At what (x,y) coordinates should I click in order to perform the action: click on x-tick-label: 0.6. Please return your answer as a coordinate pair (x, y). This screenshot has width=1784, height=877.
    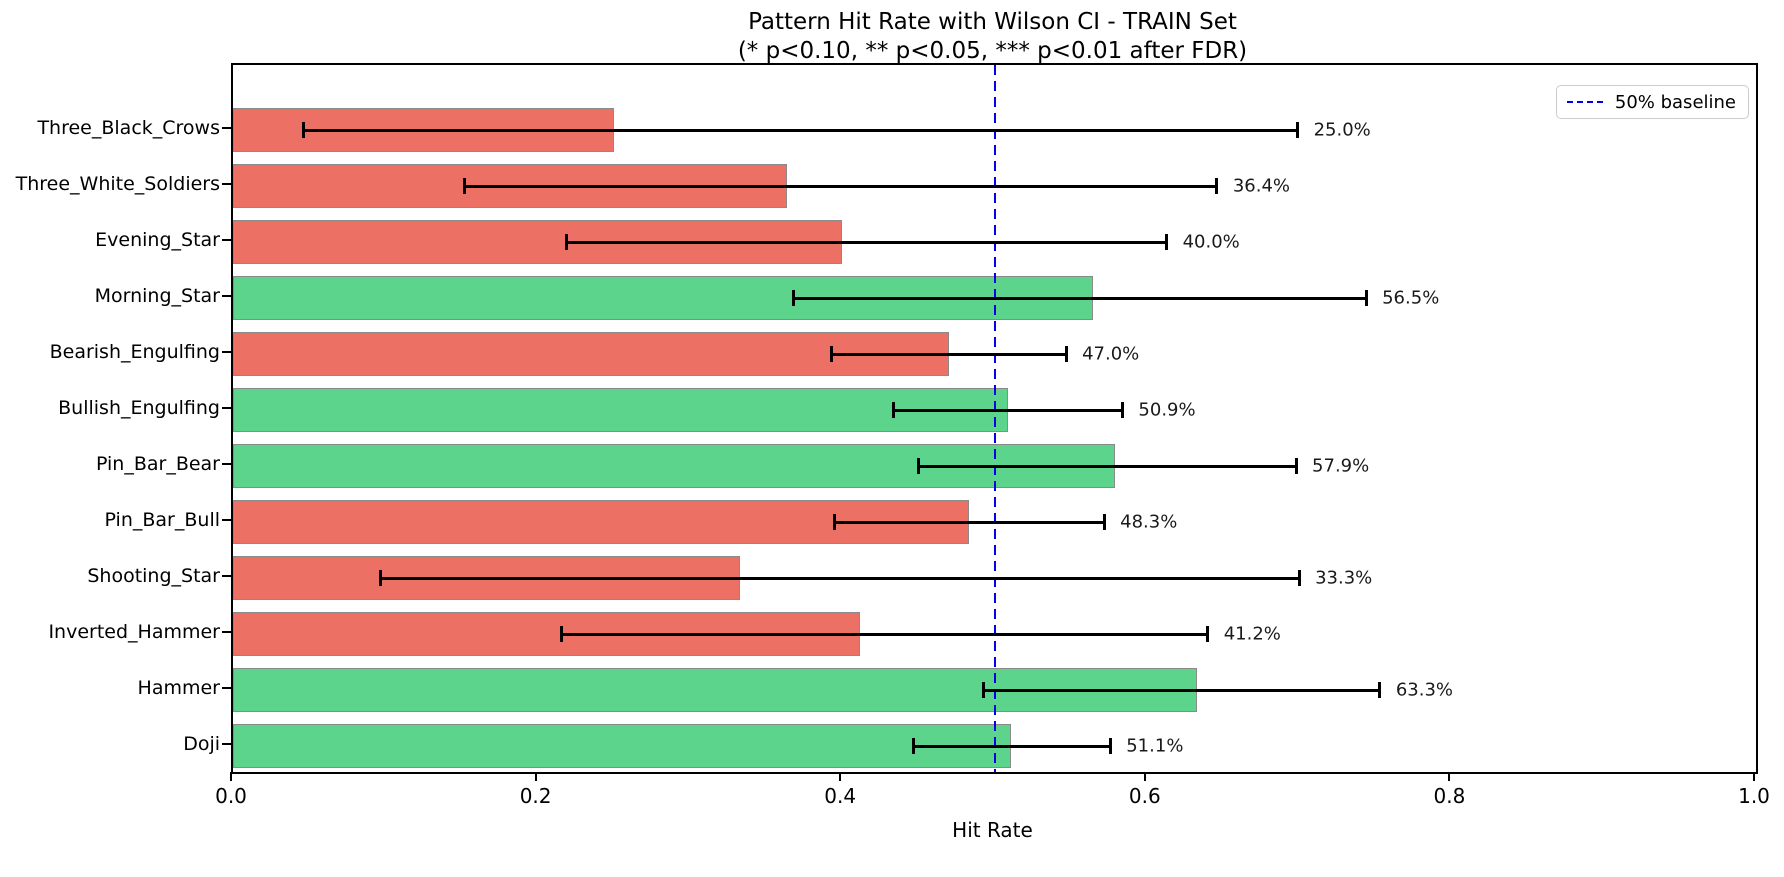
    Looking at the image, I should click on (1144, 796).